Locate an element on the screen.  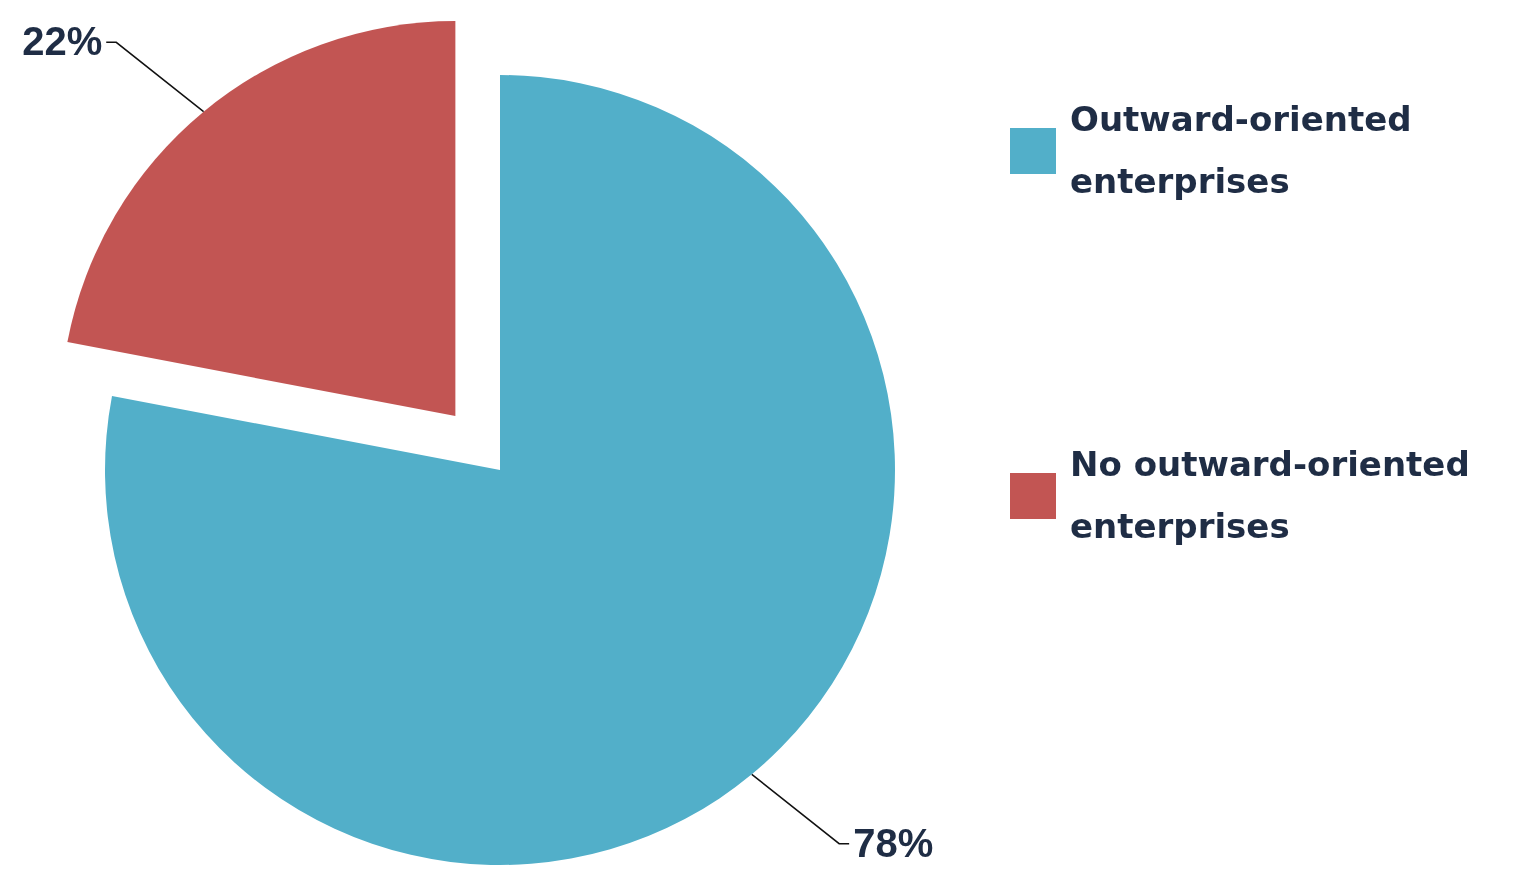
data-label: 22% is located at coordinates (62, 41).